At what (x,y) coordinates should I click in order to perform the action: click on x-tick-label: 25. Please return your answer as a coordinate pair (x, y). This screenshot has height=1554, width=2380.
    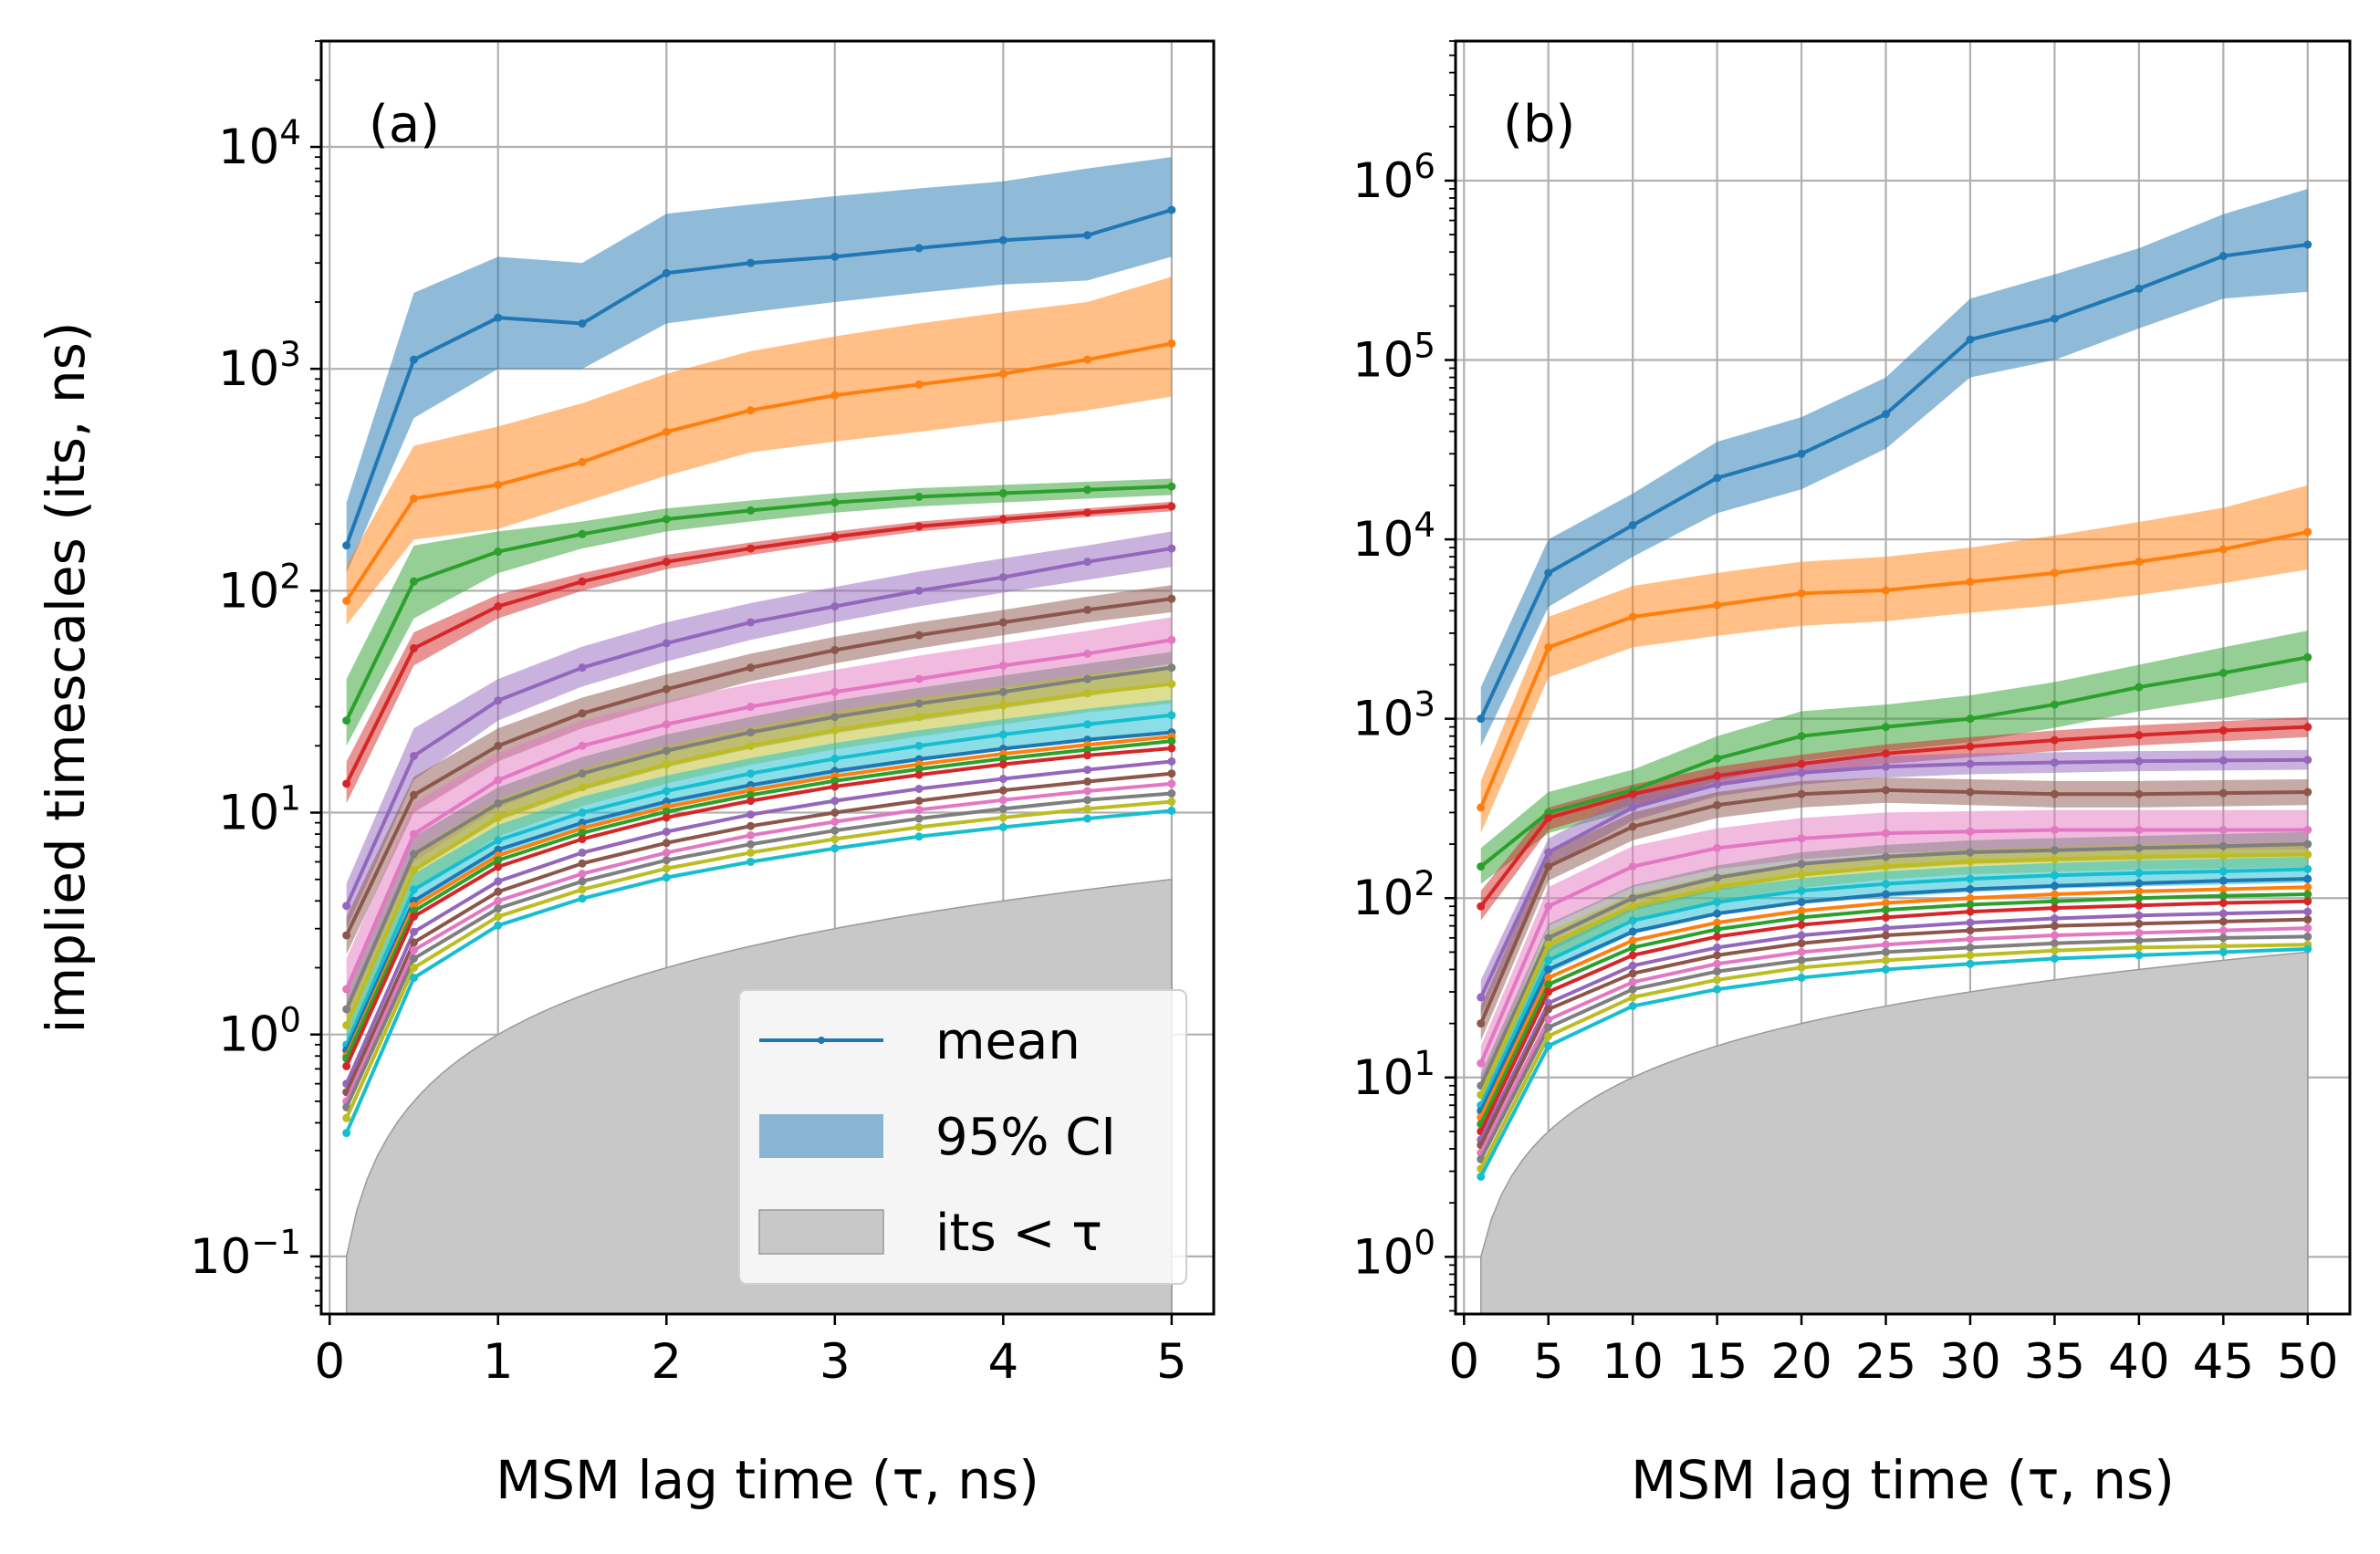
    Looking at the image, I should click on (1885, 1362).